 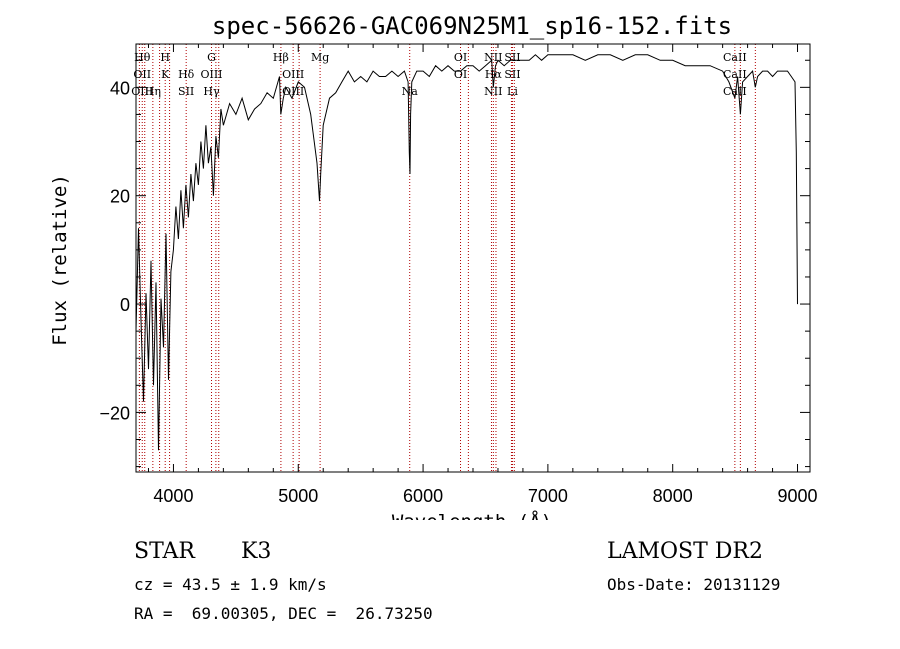 What do you see at coordinates (493, 91) in the screenshot?
I see `line-label: NII` at bounding box center [493, 91].